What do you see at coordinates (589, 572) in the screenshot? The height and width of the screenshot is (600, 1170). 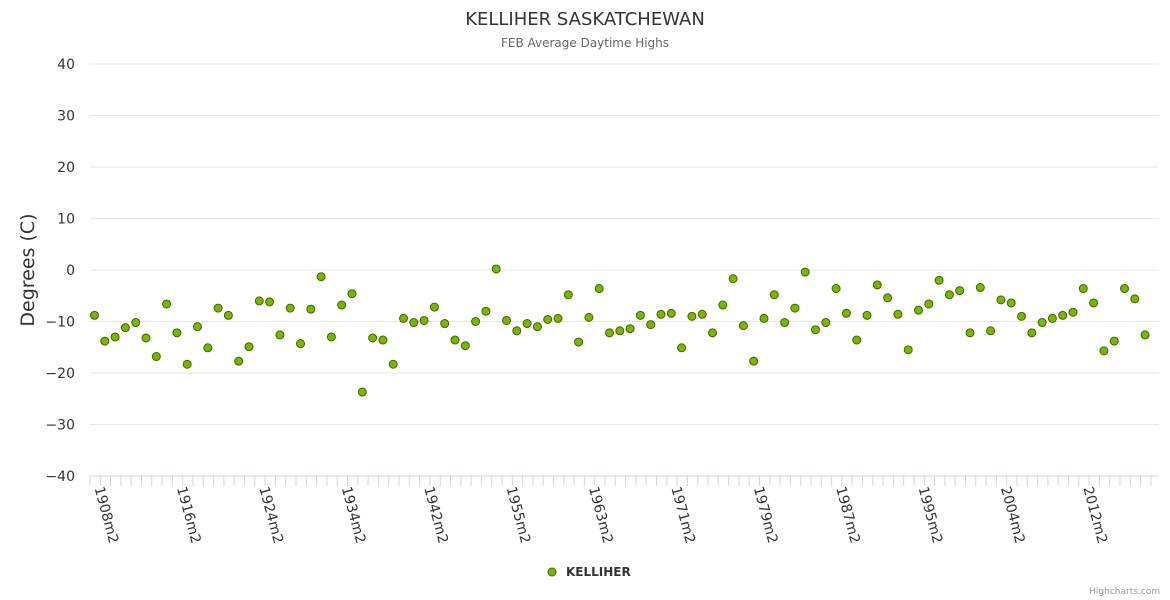 I see `legend-item-kelliher: KELLIHER` at bounding box center [589, 572].